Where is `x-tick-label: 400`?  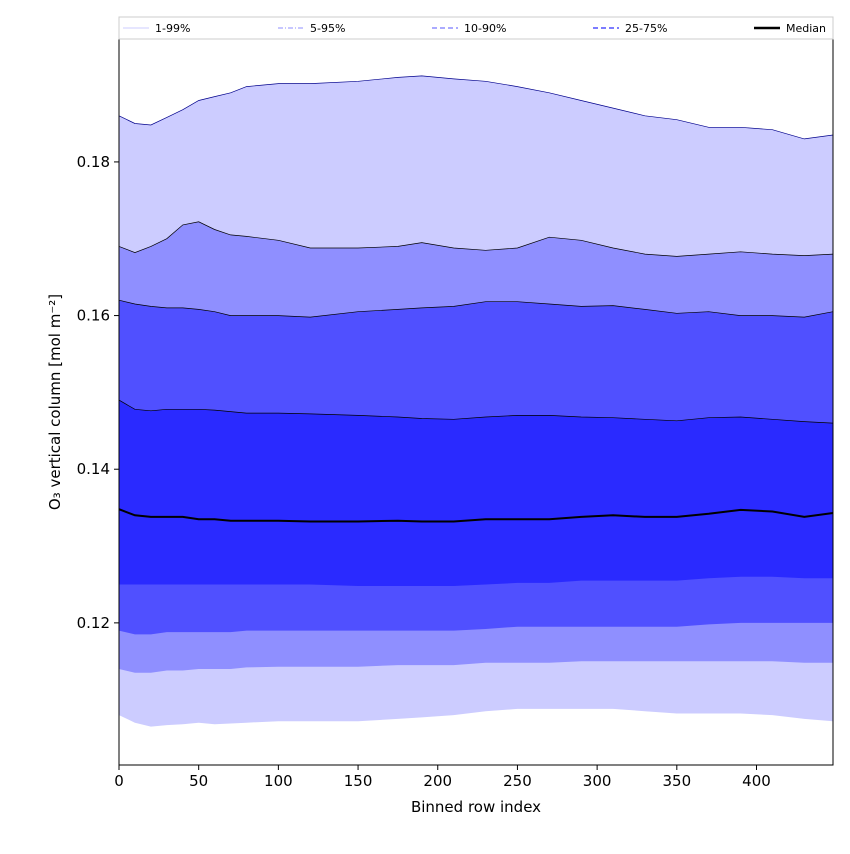
x-tick-label: 400 is located at coordinates (756, 781).